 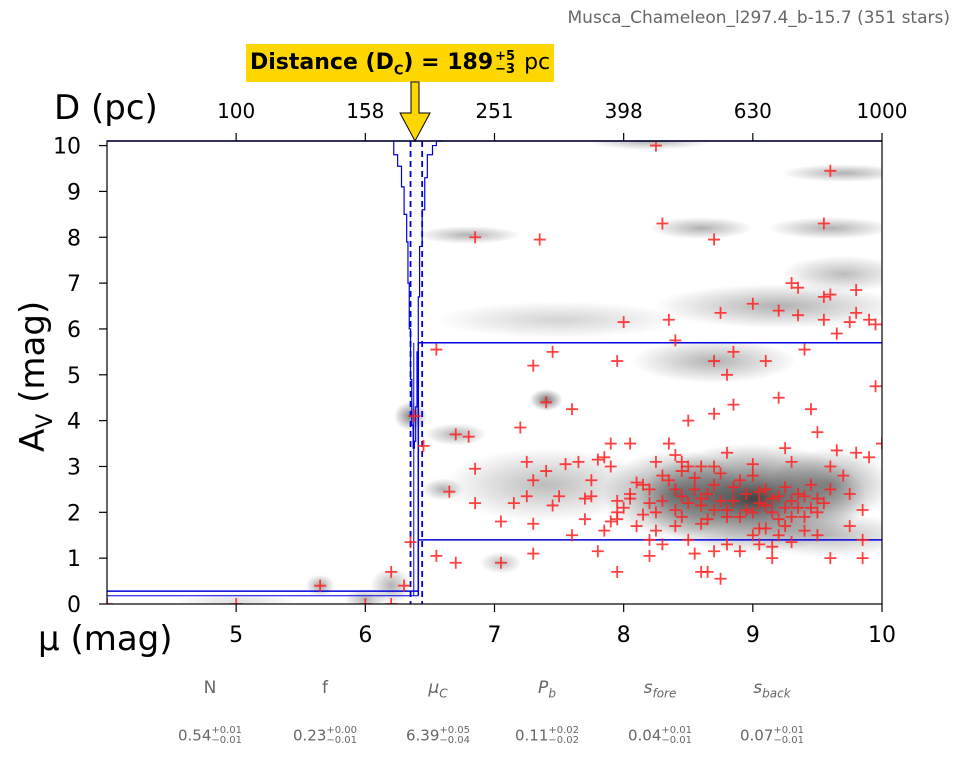 I want to click on parameter-name: sfore, so click(x=660, y=689).